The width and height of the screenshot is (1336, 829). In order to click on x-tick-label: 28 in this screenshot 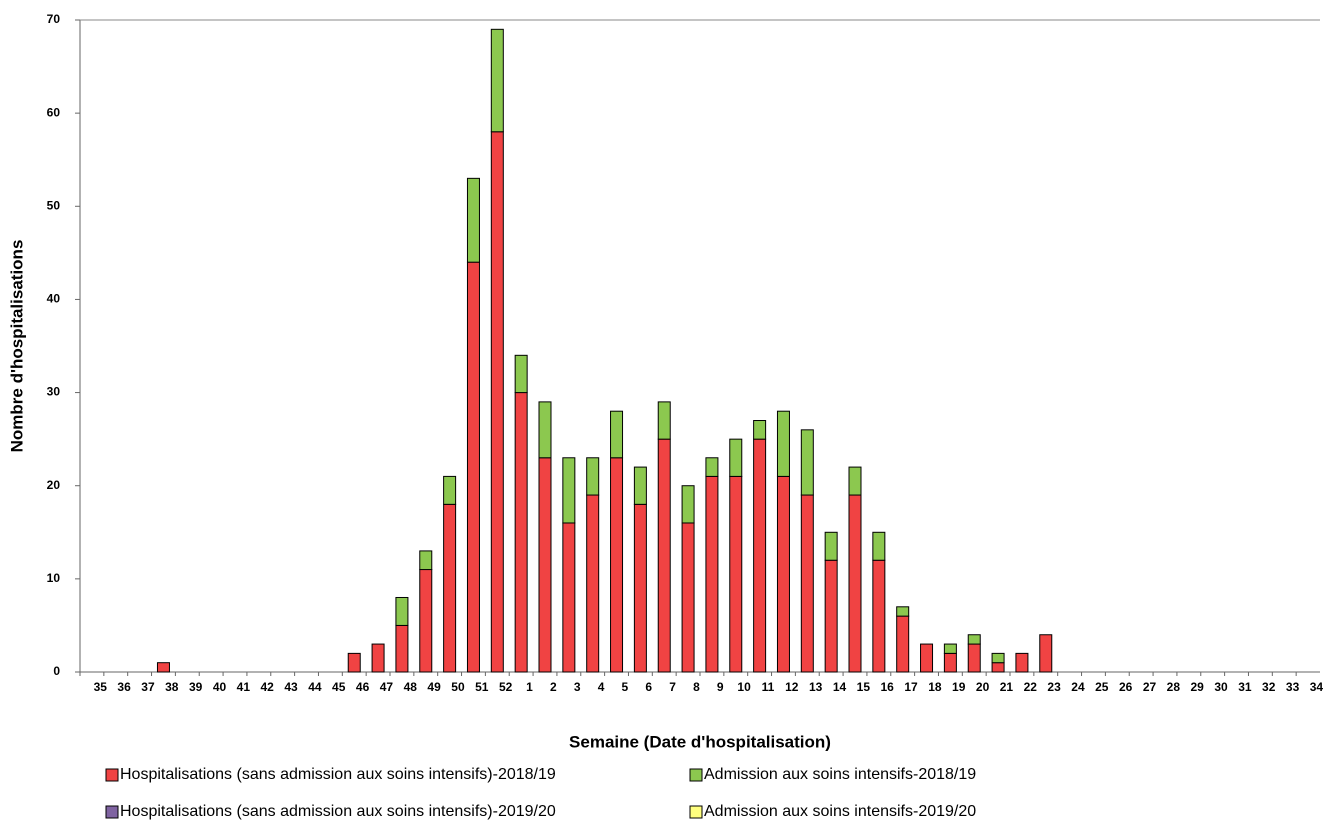, I will do `click(1174, 687)`.